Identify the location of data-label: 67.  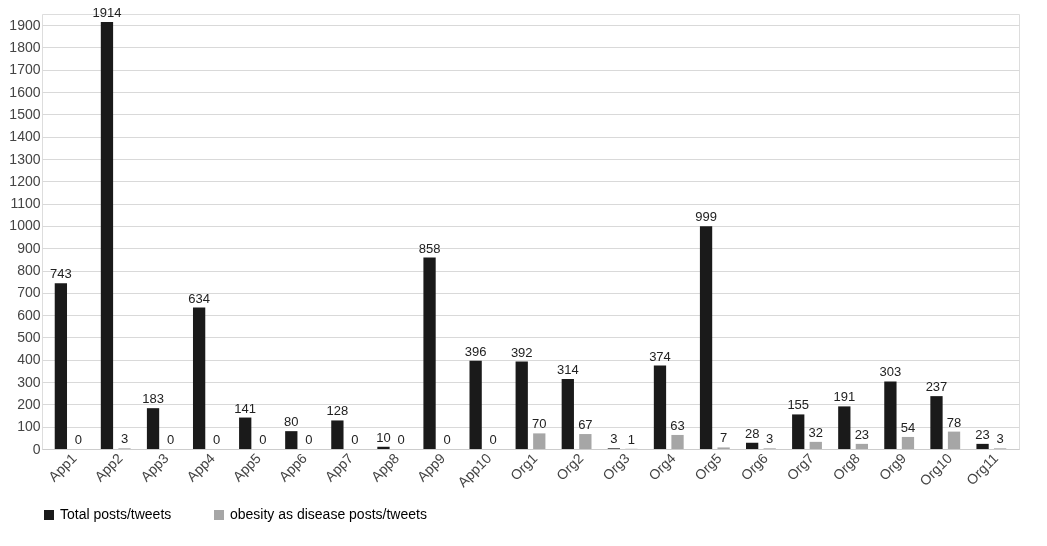
(585, 425).